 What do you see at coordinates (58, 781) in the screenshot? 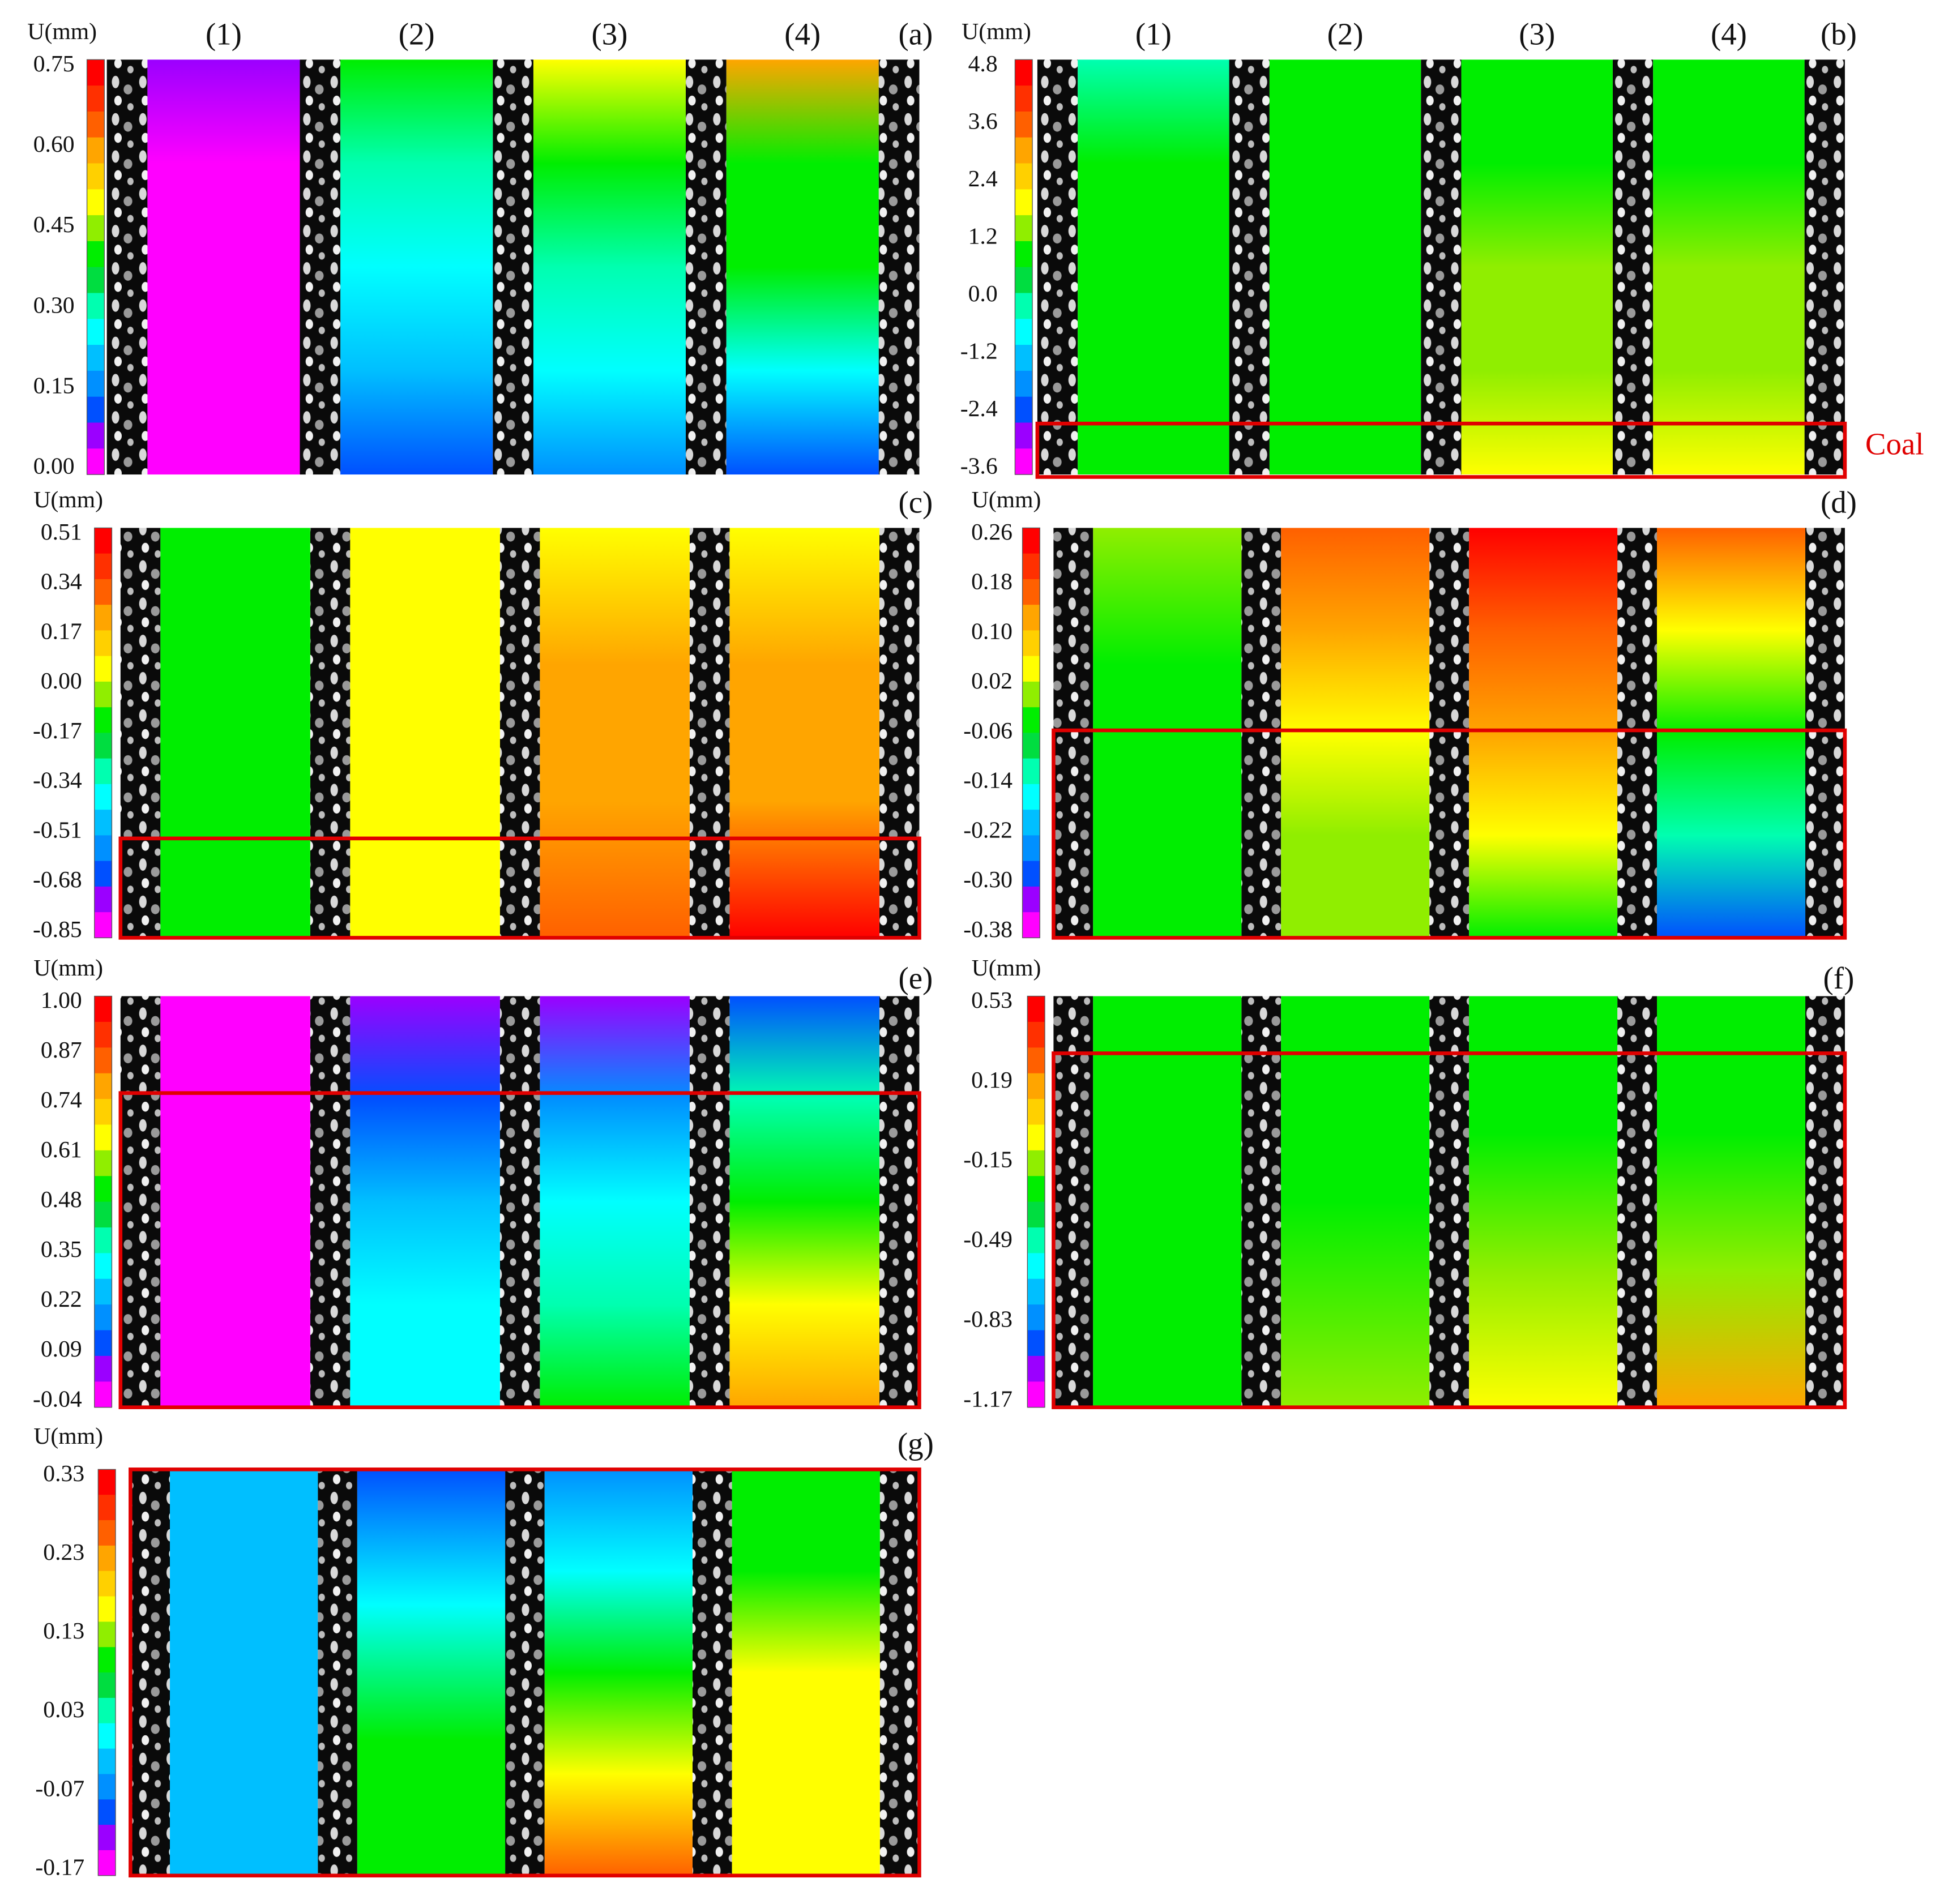
I see `colorbar-tick-label: -0.34` at bounding box center [58, 781].